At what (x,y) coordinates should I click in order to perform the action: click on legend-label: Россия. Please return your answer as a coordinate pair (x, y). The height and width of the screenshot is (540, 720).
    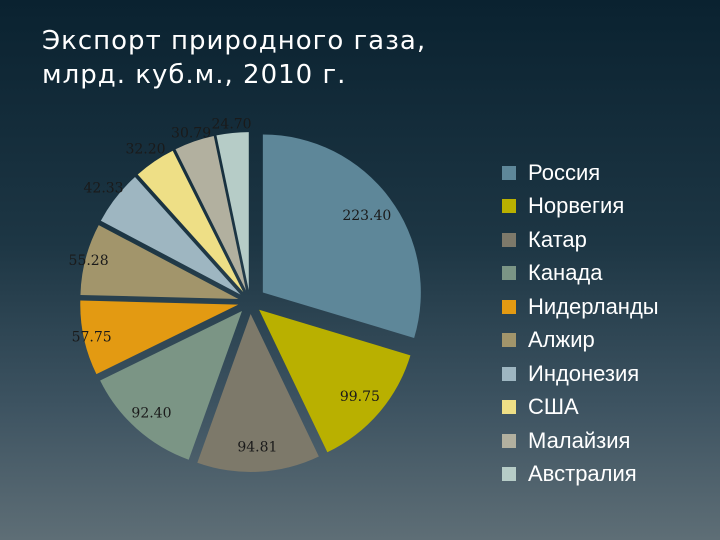
    Looking at the image, I should click on (564, 172).